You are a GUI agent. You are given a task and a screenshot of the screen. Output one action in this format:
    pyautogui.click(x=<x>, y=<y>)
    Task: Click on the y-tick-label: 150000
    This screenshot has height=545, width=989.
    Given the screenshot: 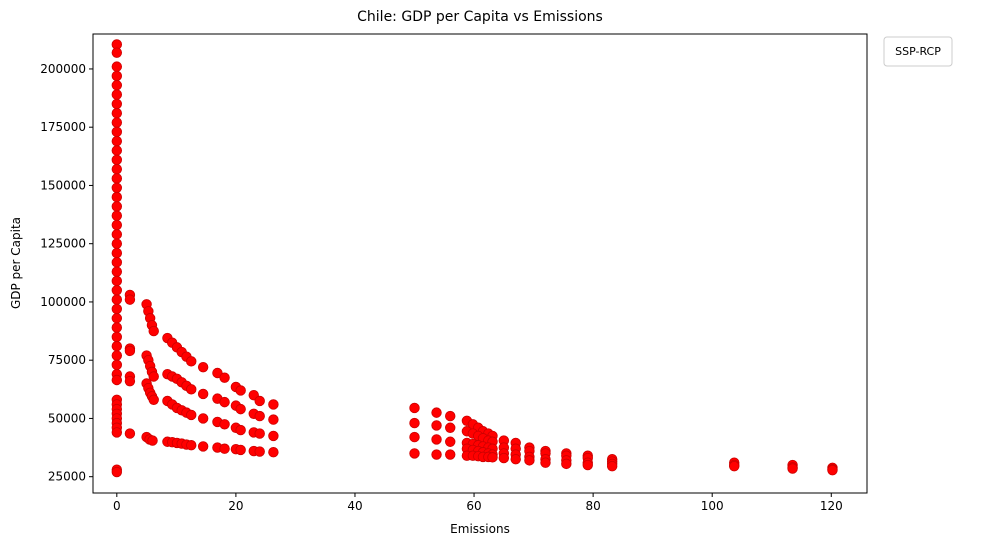 What is the action you would take?
    pyautogui.click(x=63, y=185)
    